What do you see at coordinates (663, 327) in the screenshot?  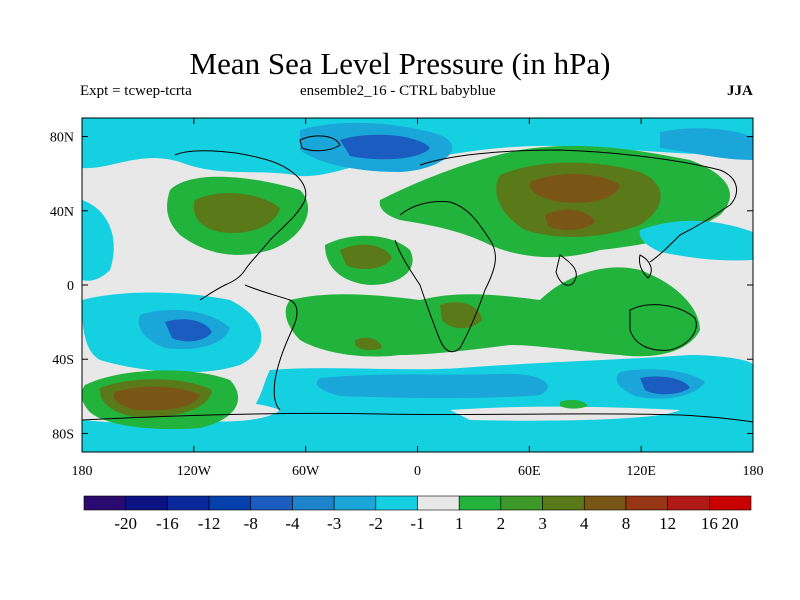 I see `australia-coast` at bounding box center [663, 327].